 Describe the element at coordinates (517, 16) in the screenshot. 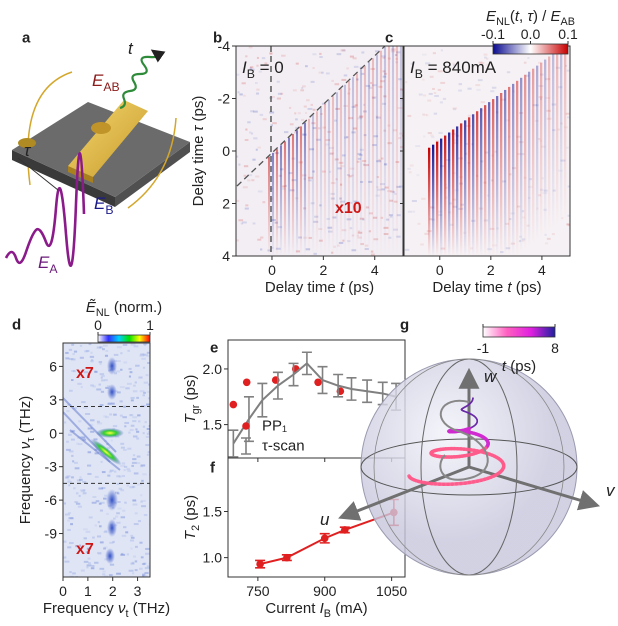

I see `label-part: t` at that location.